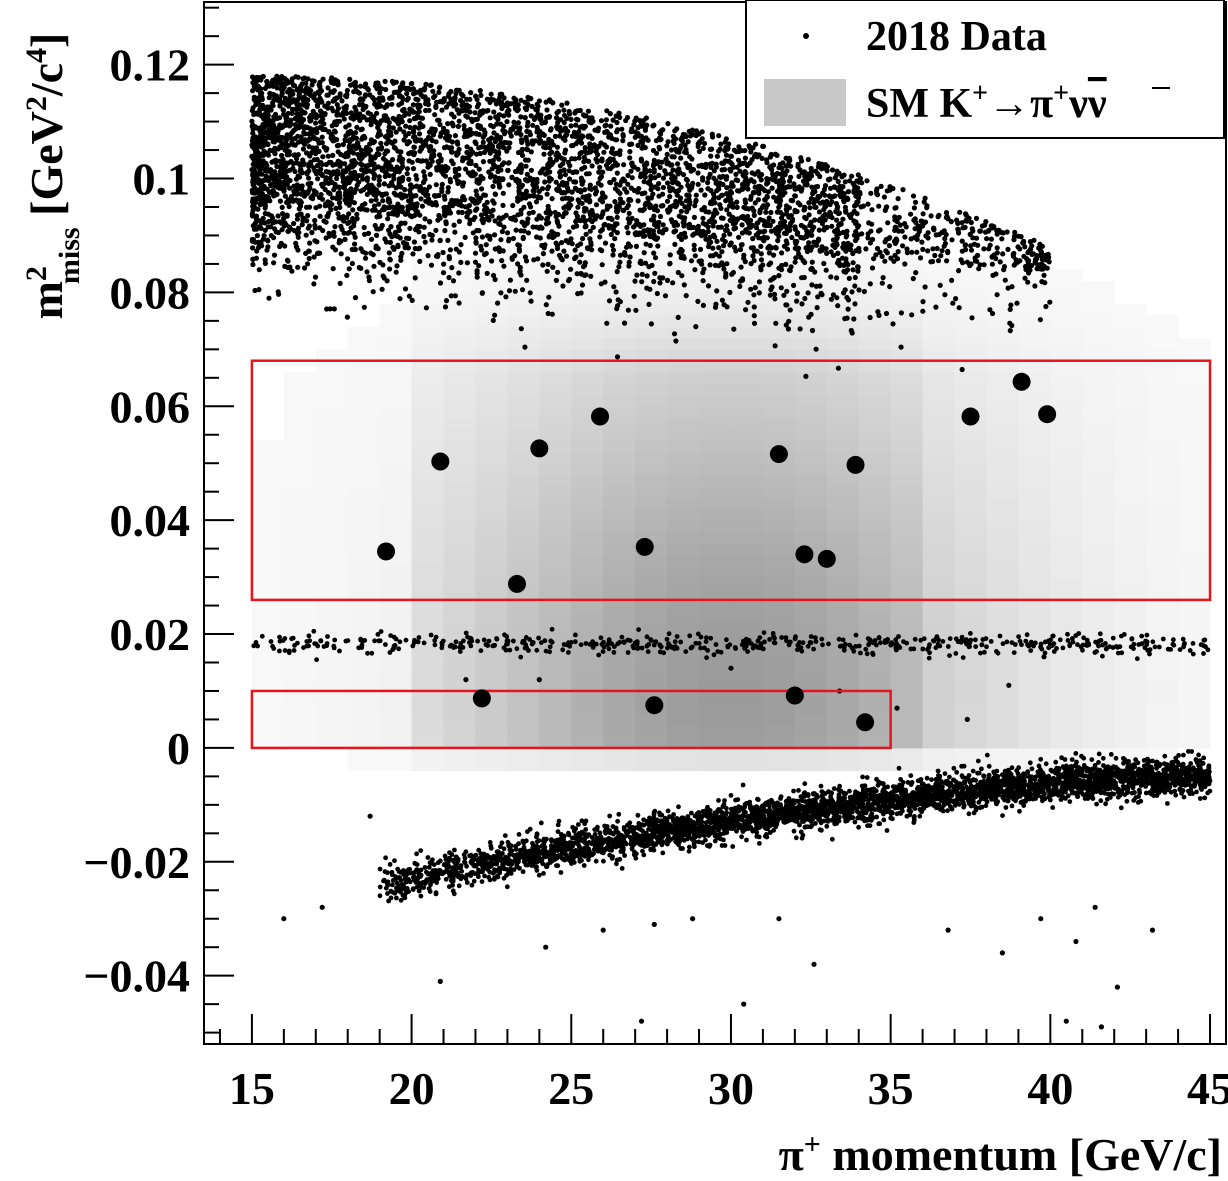 This screenshot has width=1228, height=1181. What do you see at coordinates (150, 634) in the screenshot?
I see `y-tick-label: 0.02` at bounding box center [150, 634].